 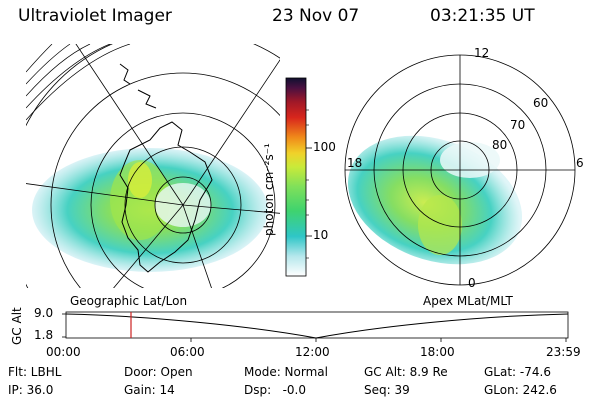 What do you see at coordinates (355, 163) in the screenshot?
I see `mlt-label-18: 18` at bounding box center [355, 163].